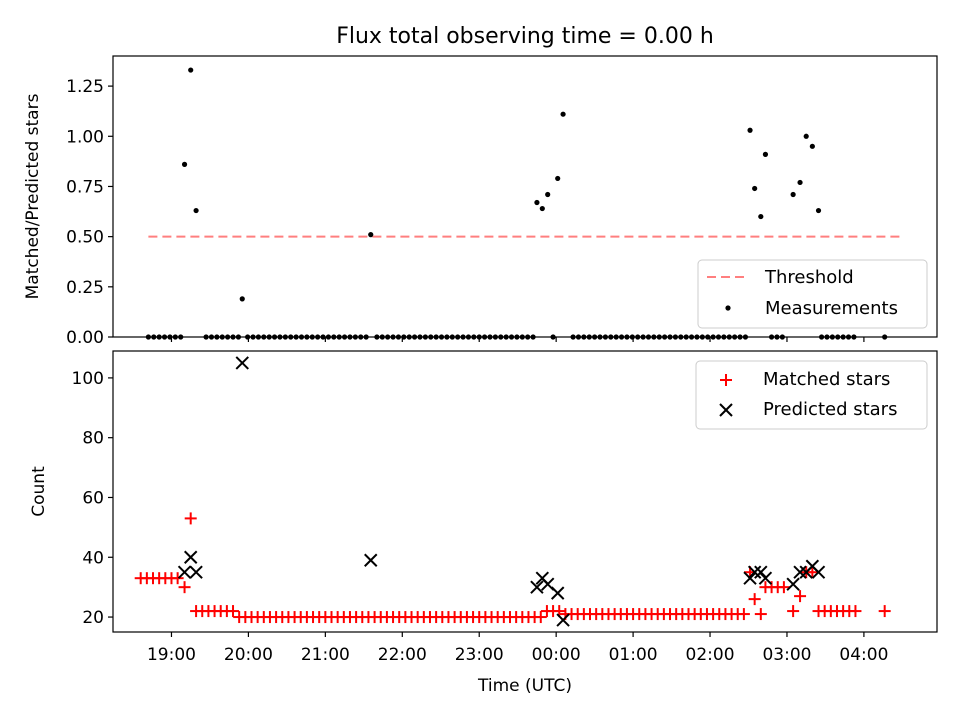  Describe the element at coordinates (171, 655) in the screenshot. I see `bottom-x-tick-label: 19:00` at that location.